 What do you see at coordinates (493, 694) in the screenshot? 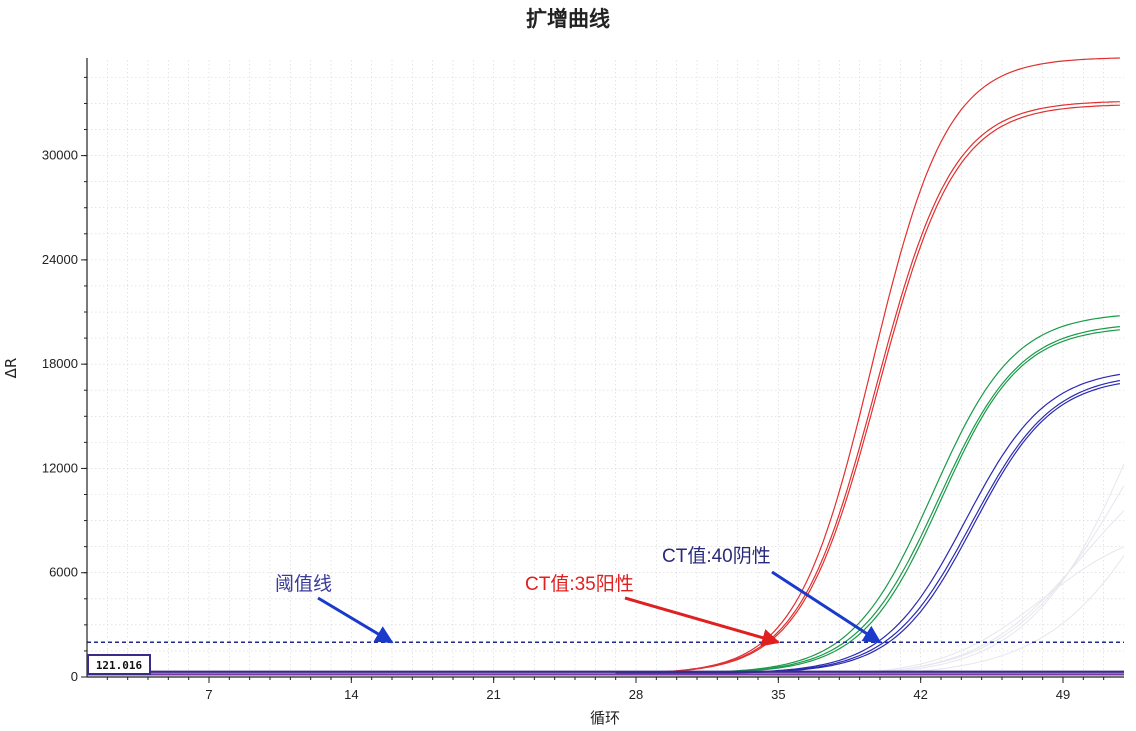
I see `x-tick-label: 21` at bounding box center [493, 694].